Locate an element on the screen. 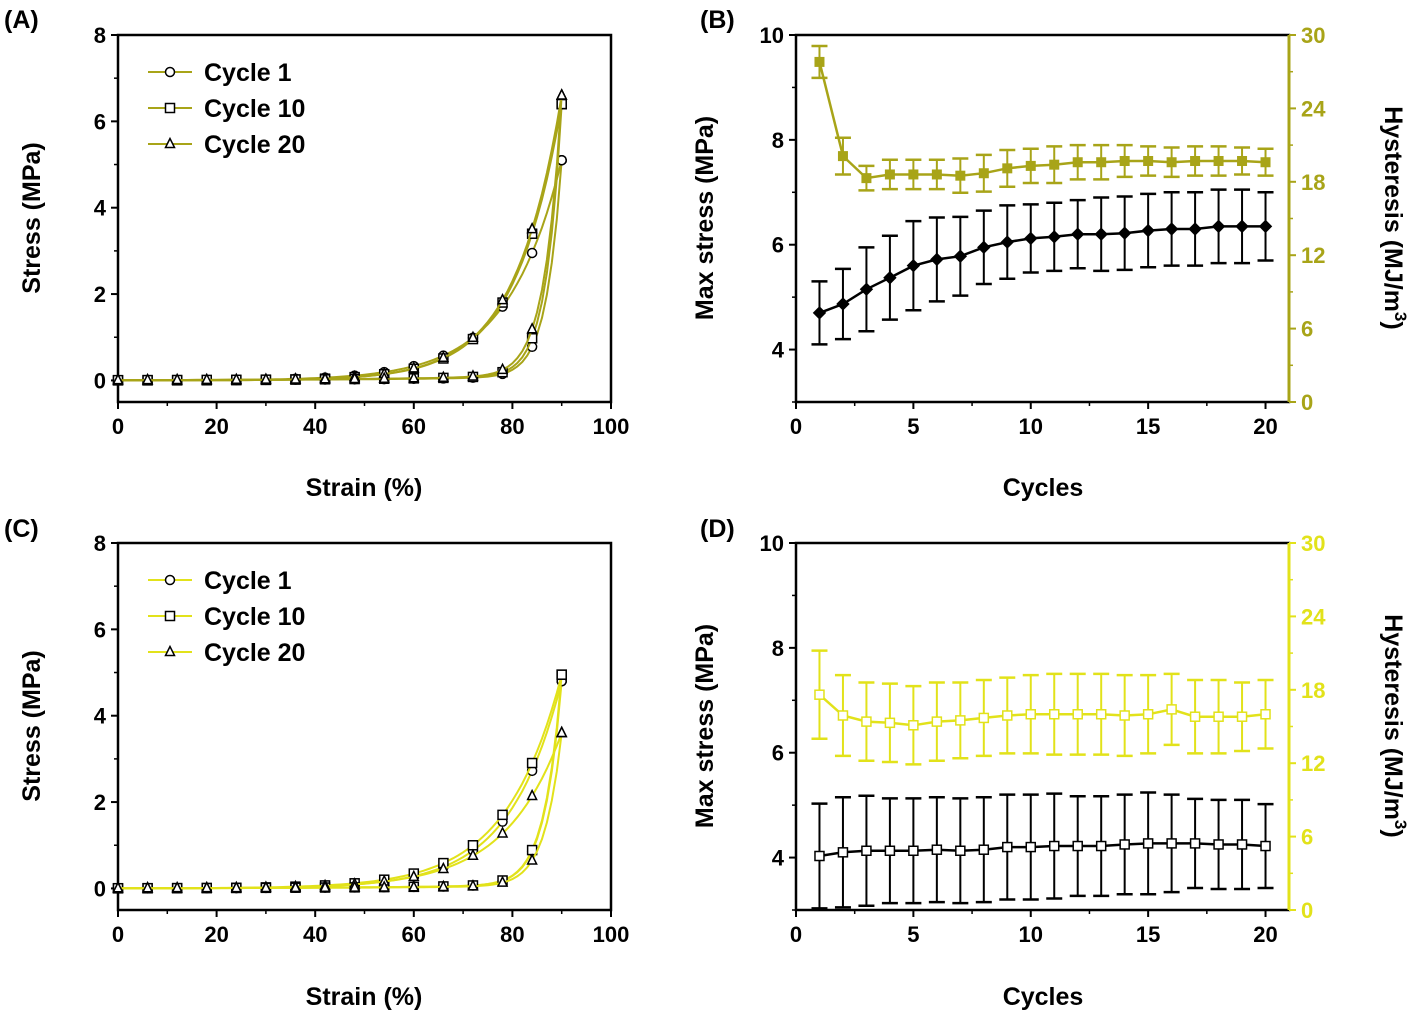  panel-d-y2label: Hysteresis (MJ/m3) is located at coordinates (1394, 725).